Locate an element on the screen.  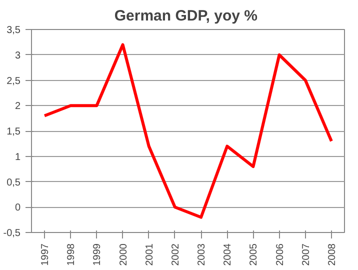
y-tick-label: 3 is located at coordinates (17, 56).